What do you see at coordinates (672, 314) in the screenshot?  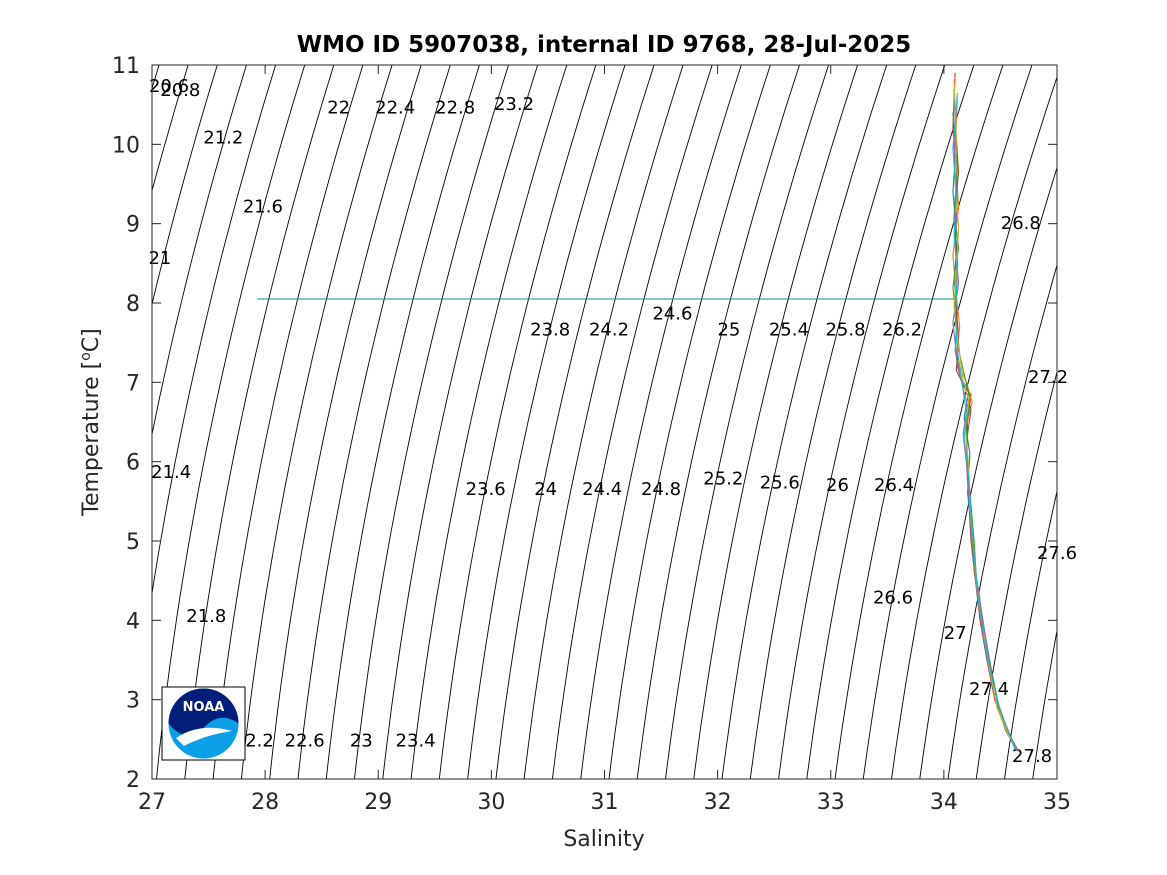 I see `isopycnal-label: 24.6` at bounding box center [672, 314].